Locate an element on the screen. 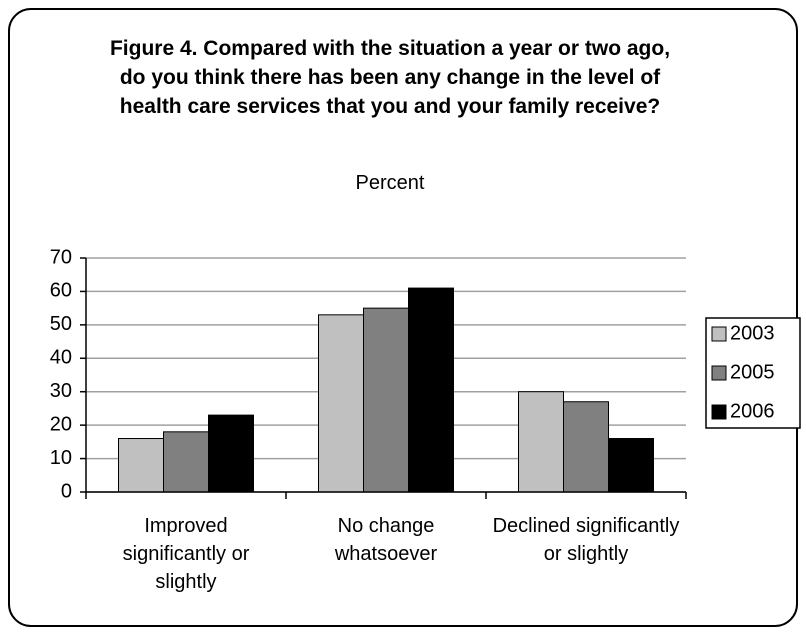 The image size is (806, 635). y-tick-label: 0 is located at coordinates (66, 491).